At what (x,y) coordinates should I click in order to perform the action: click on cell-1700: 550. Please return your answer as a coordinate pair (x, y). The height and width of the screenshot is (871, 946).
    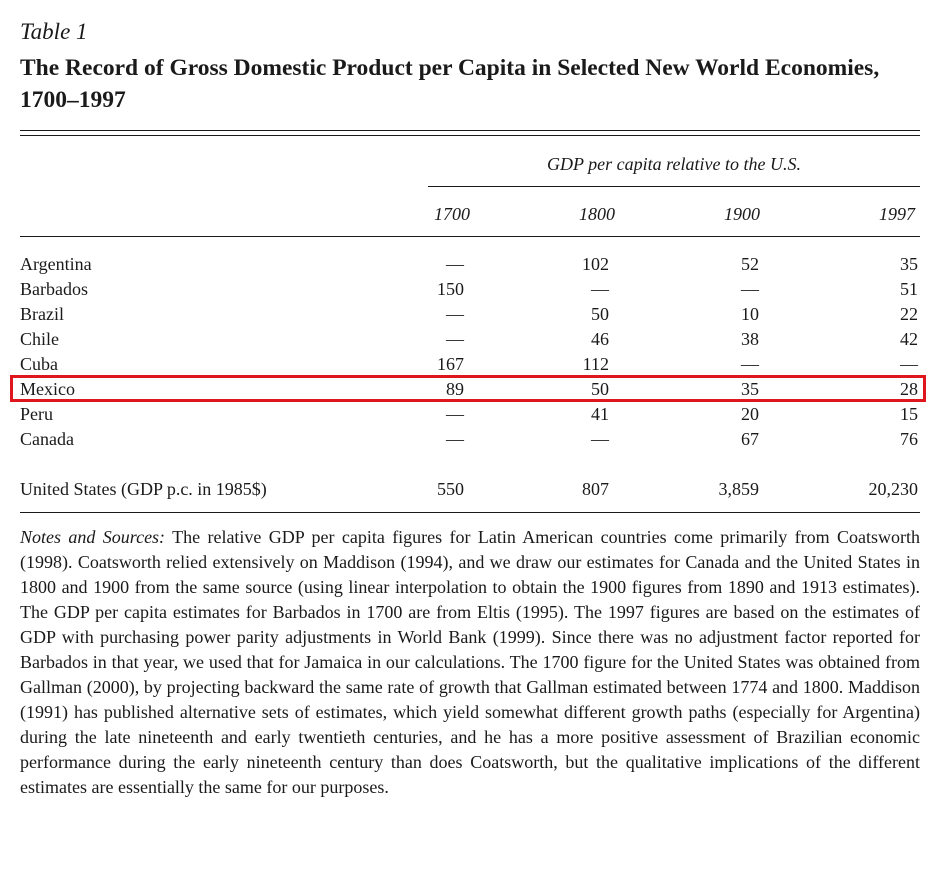
    Looking at the image, I should click on (450, 489).